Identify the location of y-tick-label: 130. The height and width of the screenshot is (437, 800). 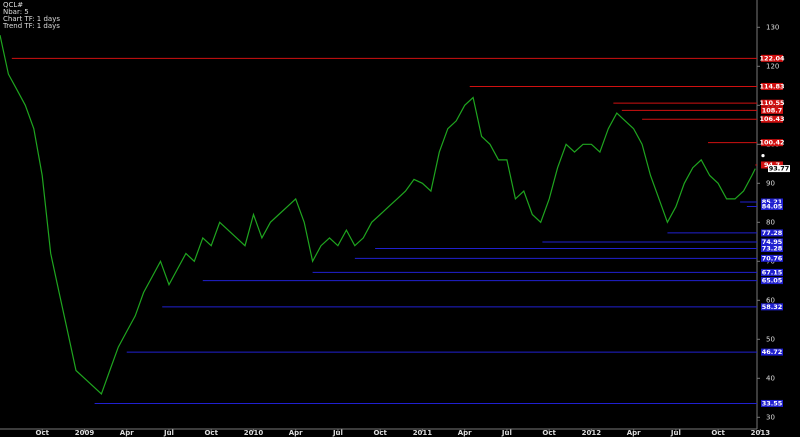
(772, 27).